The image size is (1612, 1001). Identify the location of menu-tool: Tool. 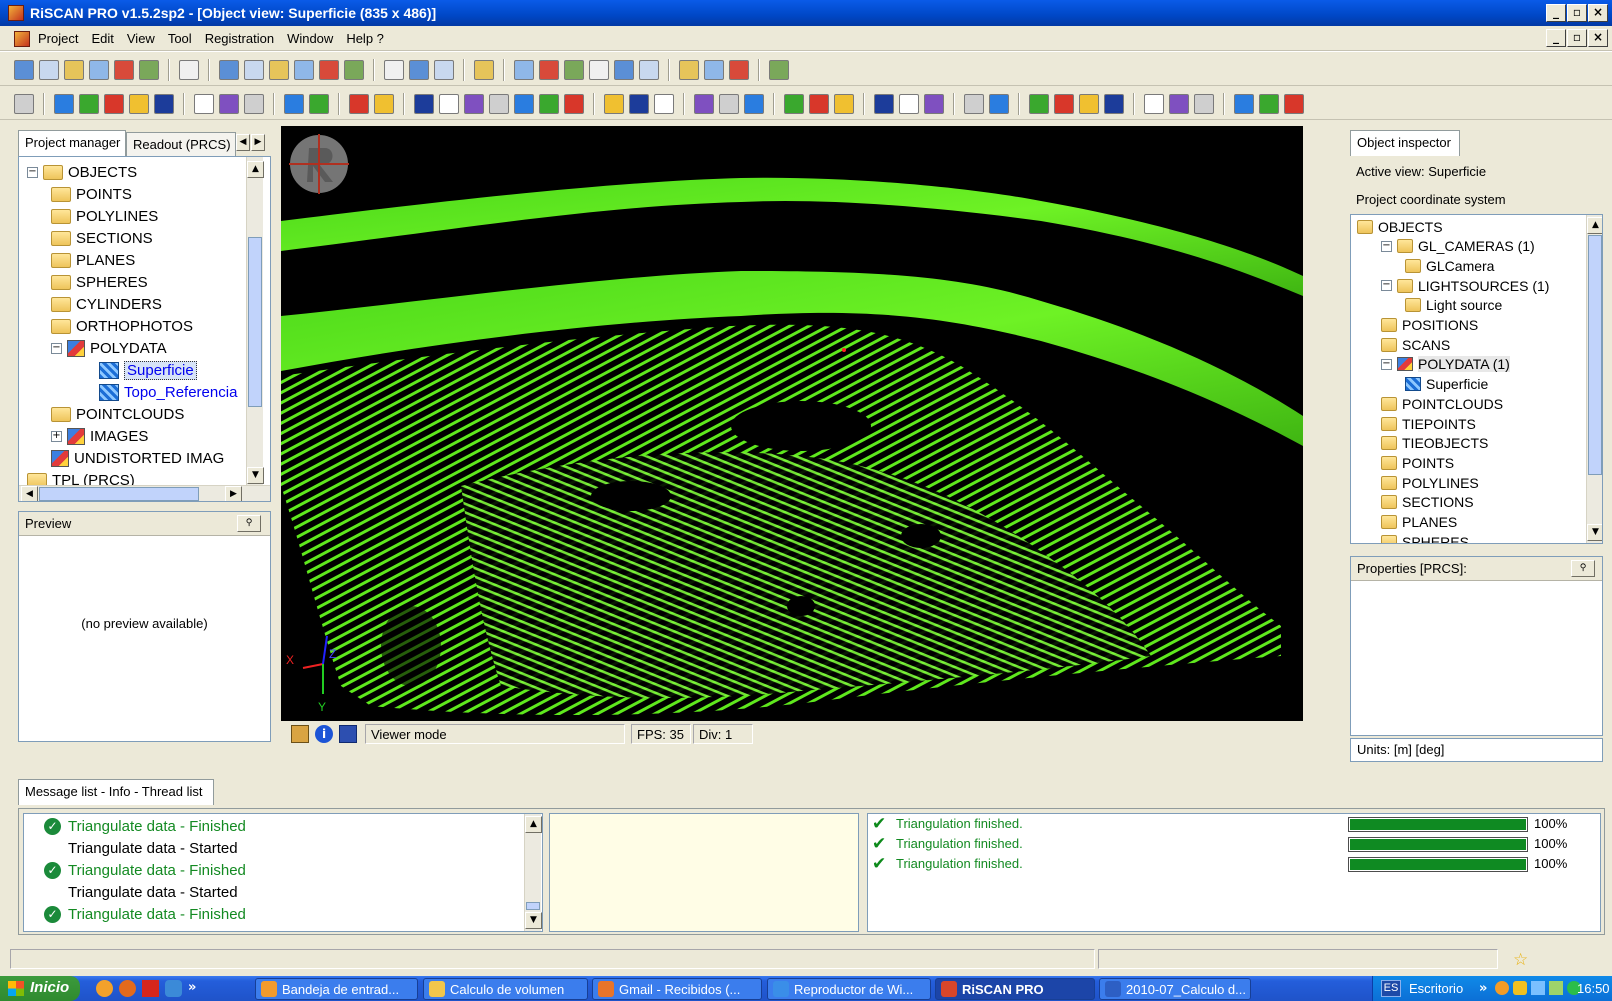
(179, 38).